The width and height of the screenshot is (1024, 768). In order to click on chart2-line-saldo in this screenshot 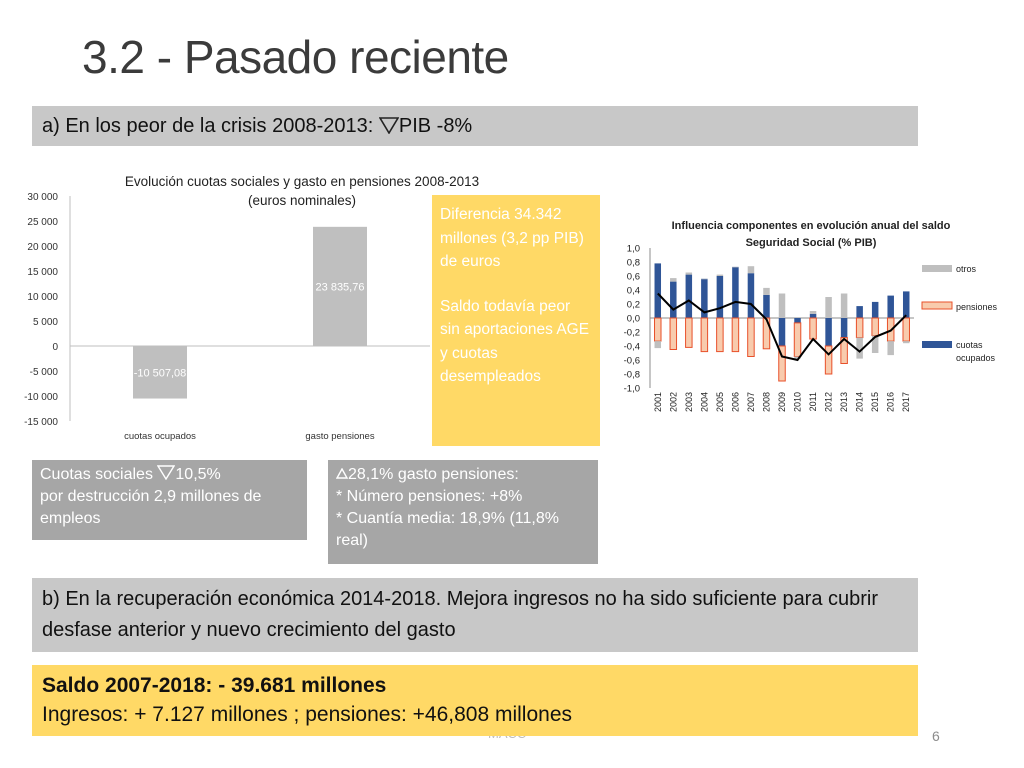, I will do `click(782, 327)`.